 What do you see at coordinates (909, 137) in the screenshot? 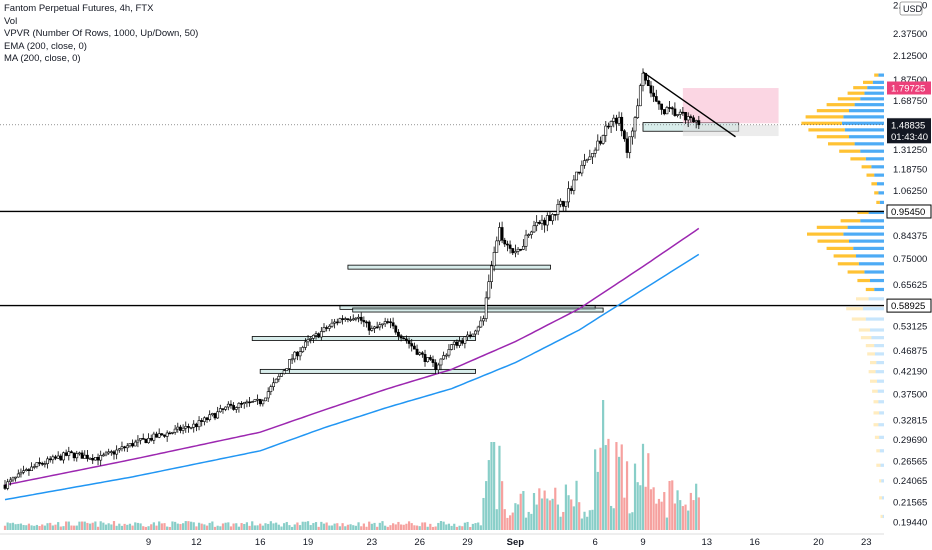
I see `countdown-text: 01:43:40` at bounding box center [909, 137].